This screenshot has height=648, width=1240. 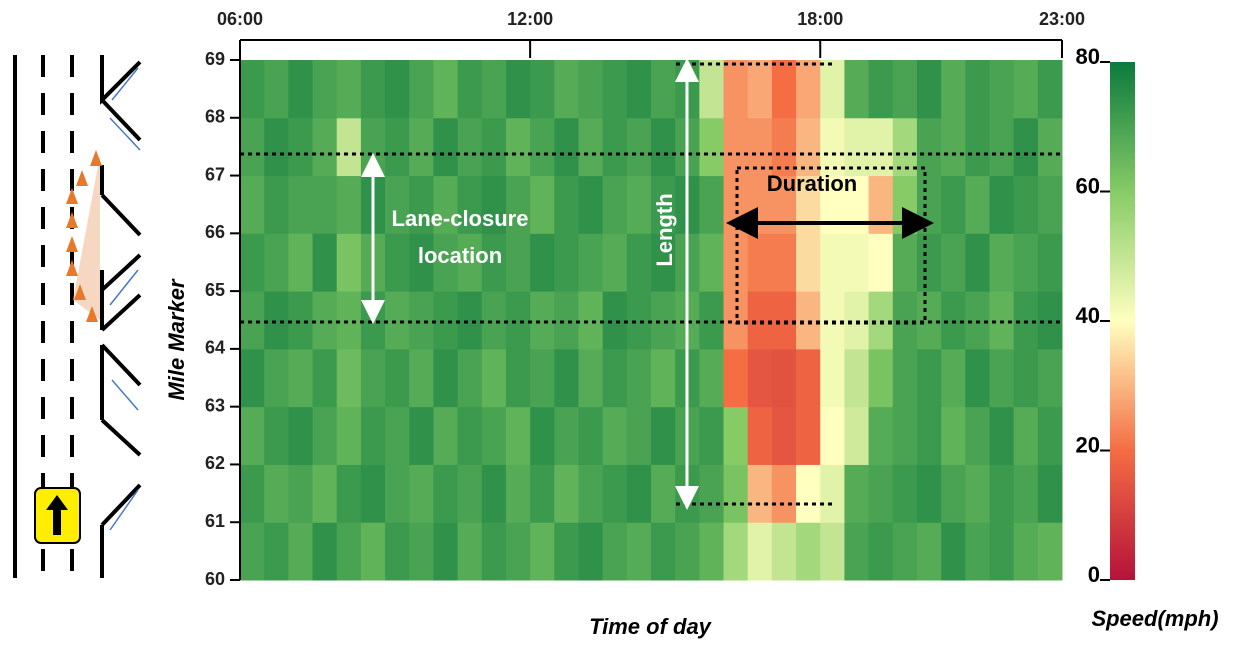 I want to click on y-axis-label: Mile Marker, so click(x=176, y=339).